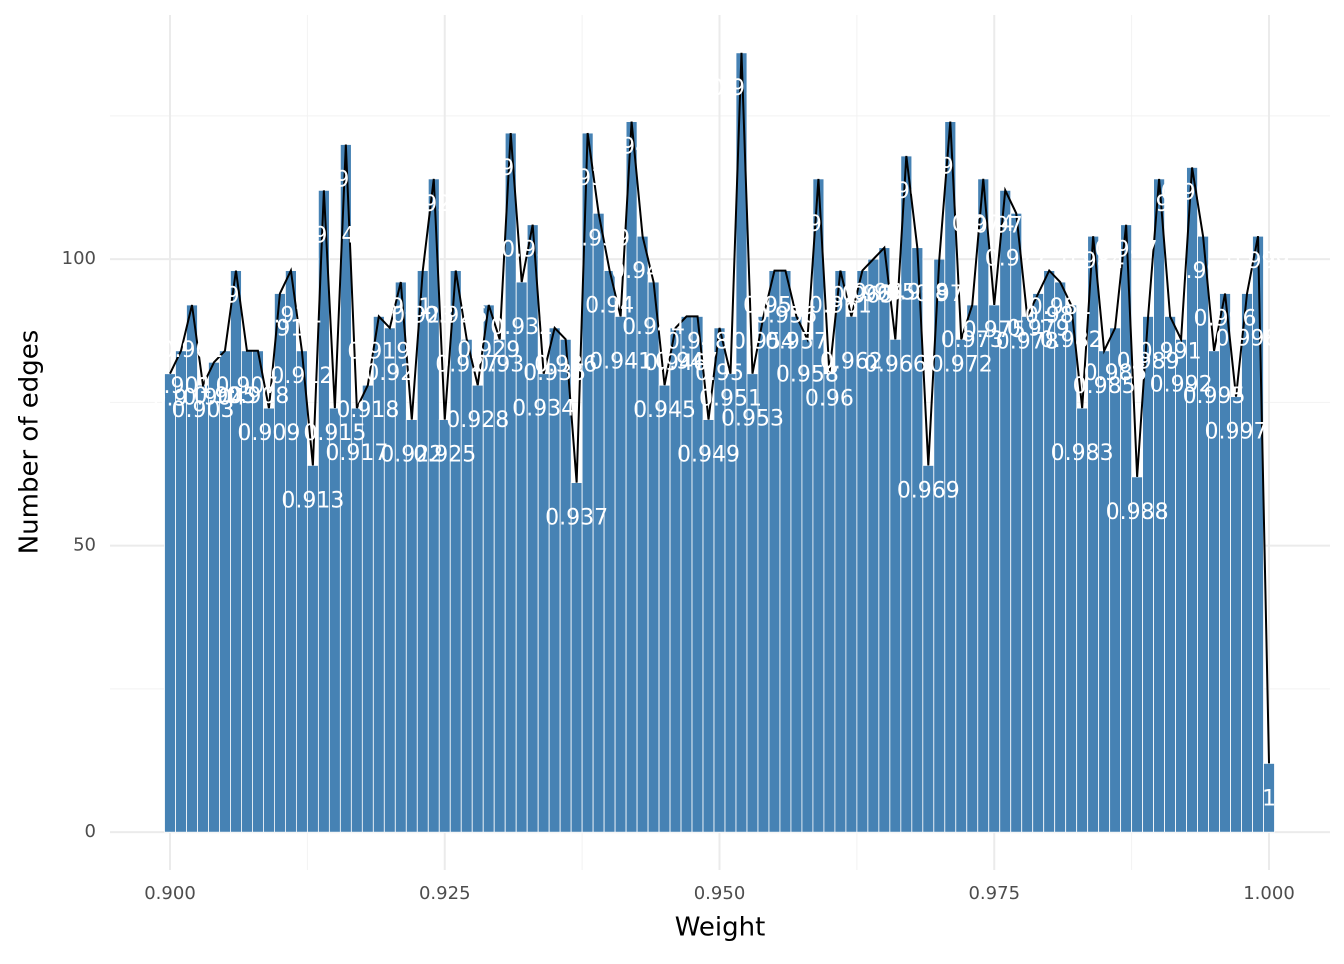 The width and height of the screenshot is (1344, 964). I want to click on bar-label: 0.908, so click(257, 396).